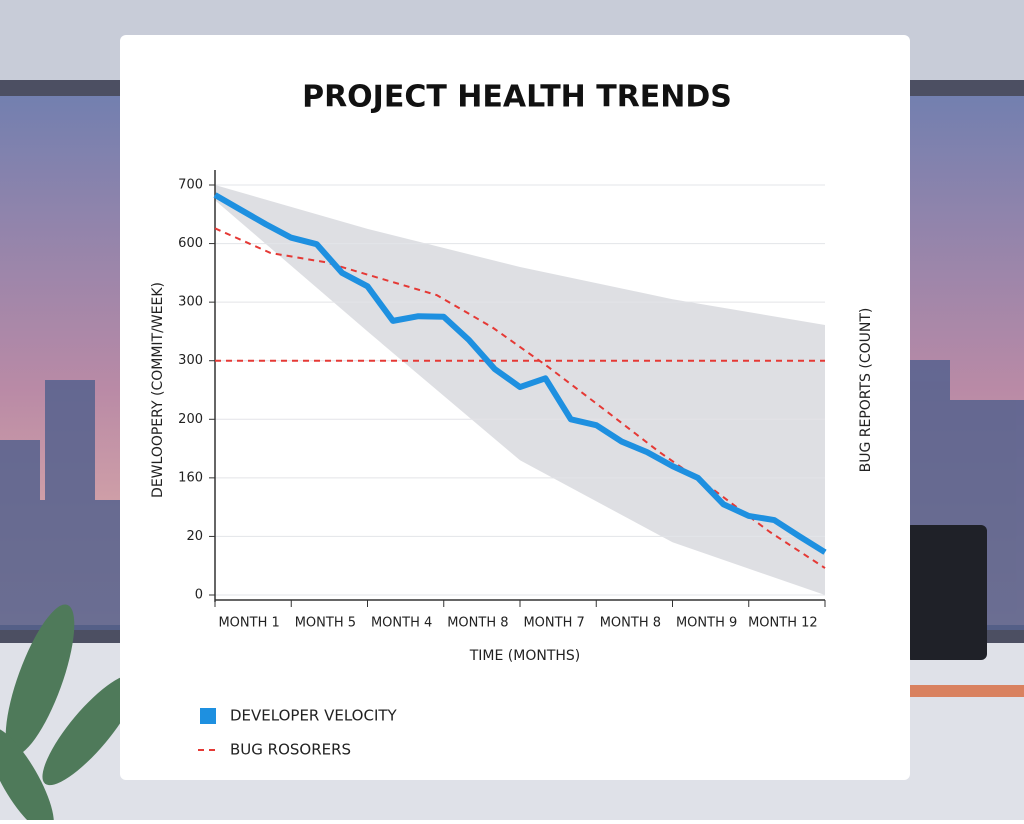  I want to click on x-tick-label: MONTH 7, so click(553, 623).